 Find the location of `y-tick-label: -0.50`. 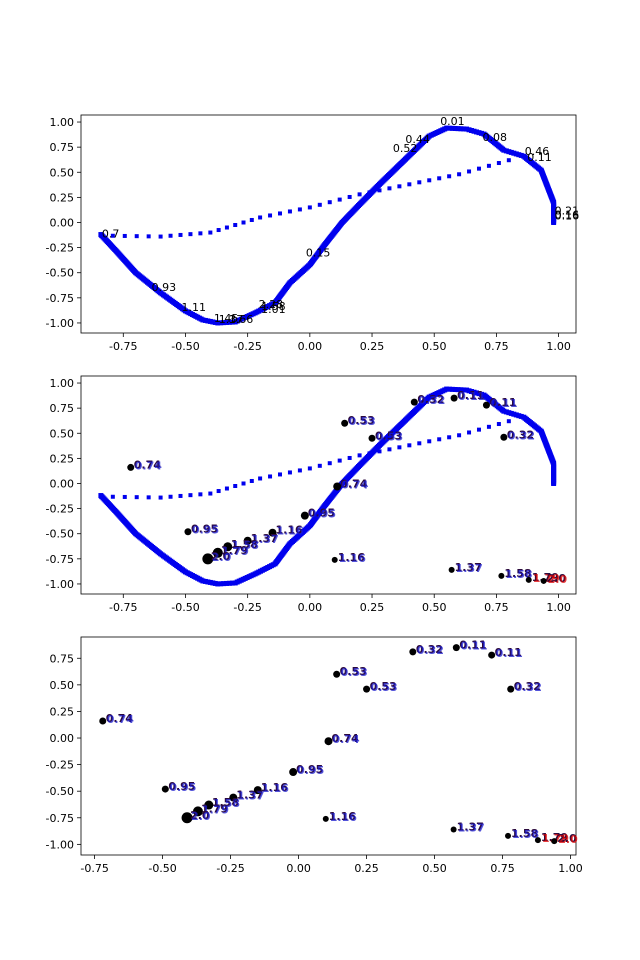

y-tick-label: -0.50 is located at coordinates (60, 273).